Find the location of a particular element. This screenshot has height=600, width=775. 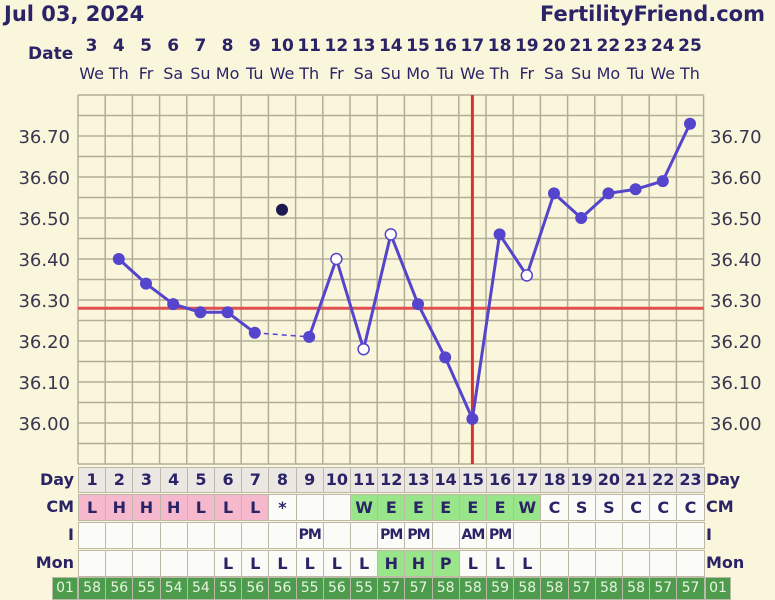

day-cell: 3 is located at coordinates (146, 480).